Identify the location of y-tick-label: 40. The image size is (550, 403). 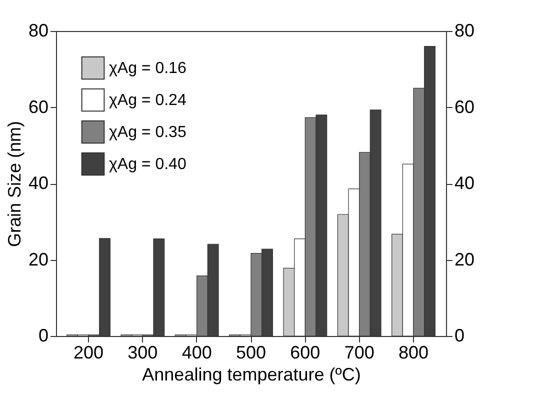
(38, 183).